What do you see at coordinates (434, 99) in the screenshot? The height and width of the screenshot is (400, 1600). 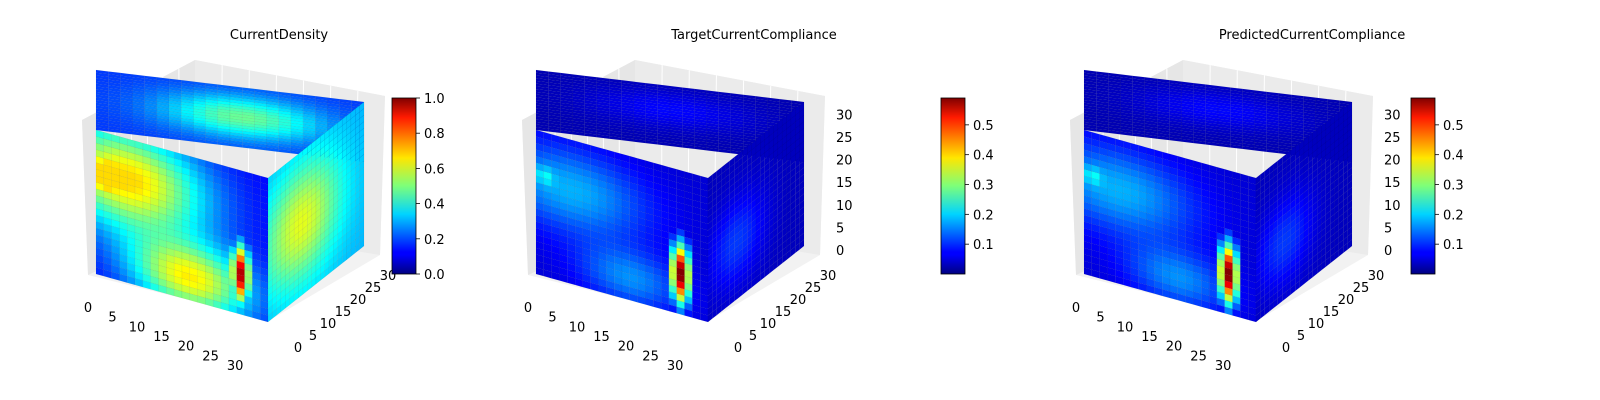 I see `colorbar-tick-label: 1.0` at bounding box center [434, 99].